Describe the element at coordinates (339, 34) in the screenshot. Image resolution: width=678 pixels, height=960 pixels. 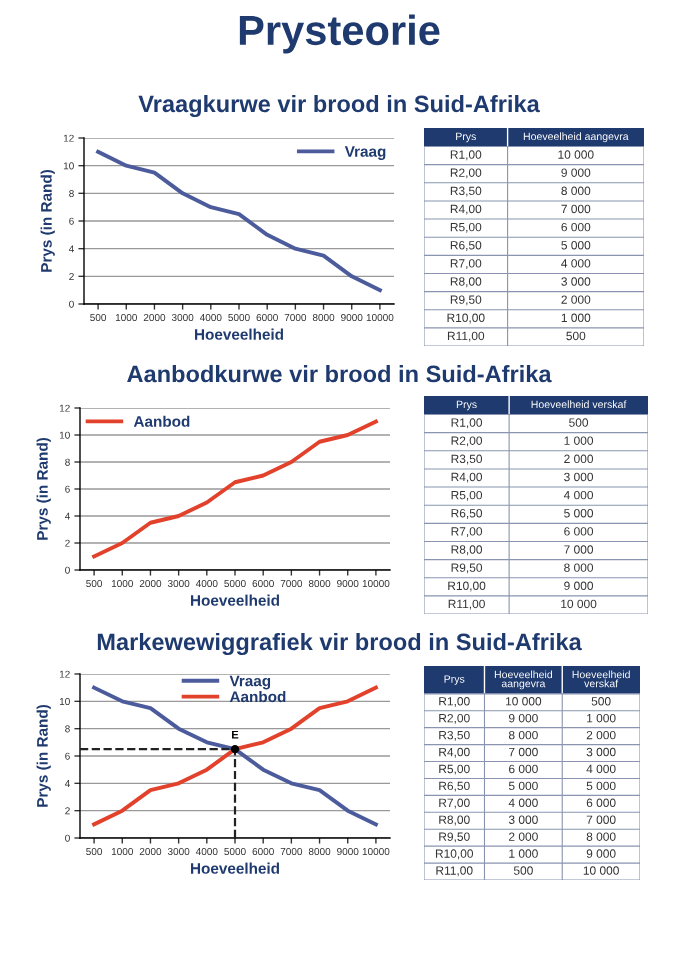
I see `text: Prysteorie` at that location.